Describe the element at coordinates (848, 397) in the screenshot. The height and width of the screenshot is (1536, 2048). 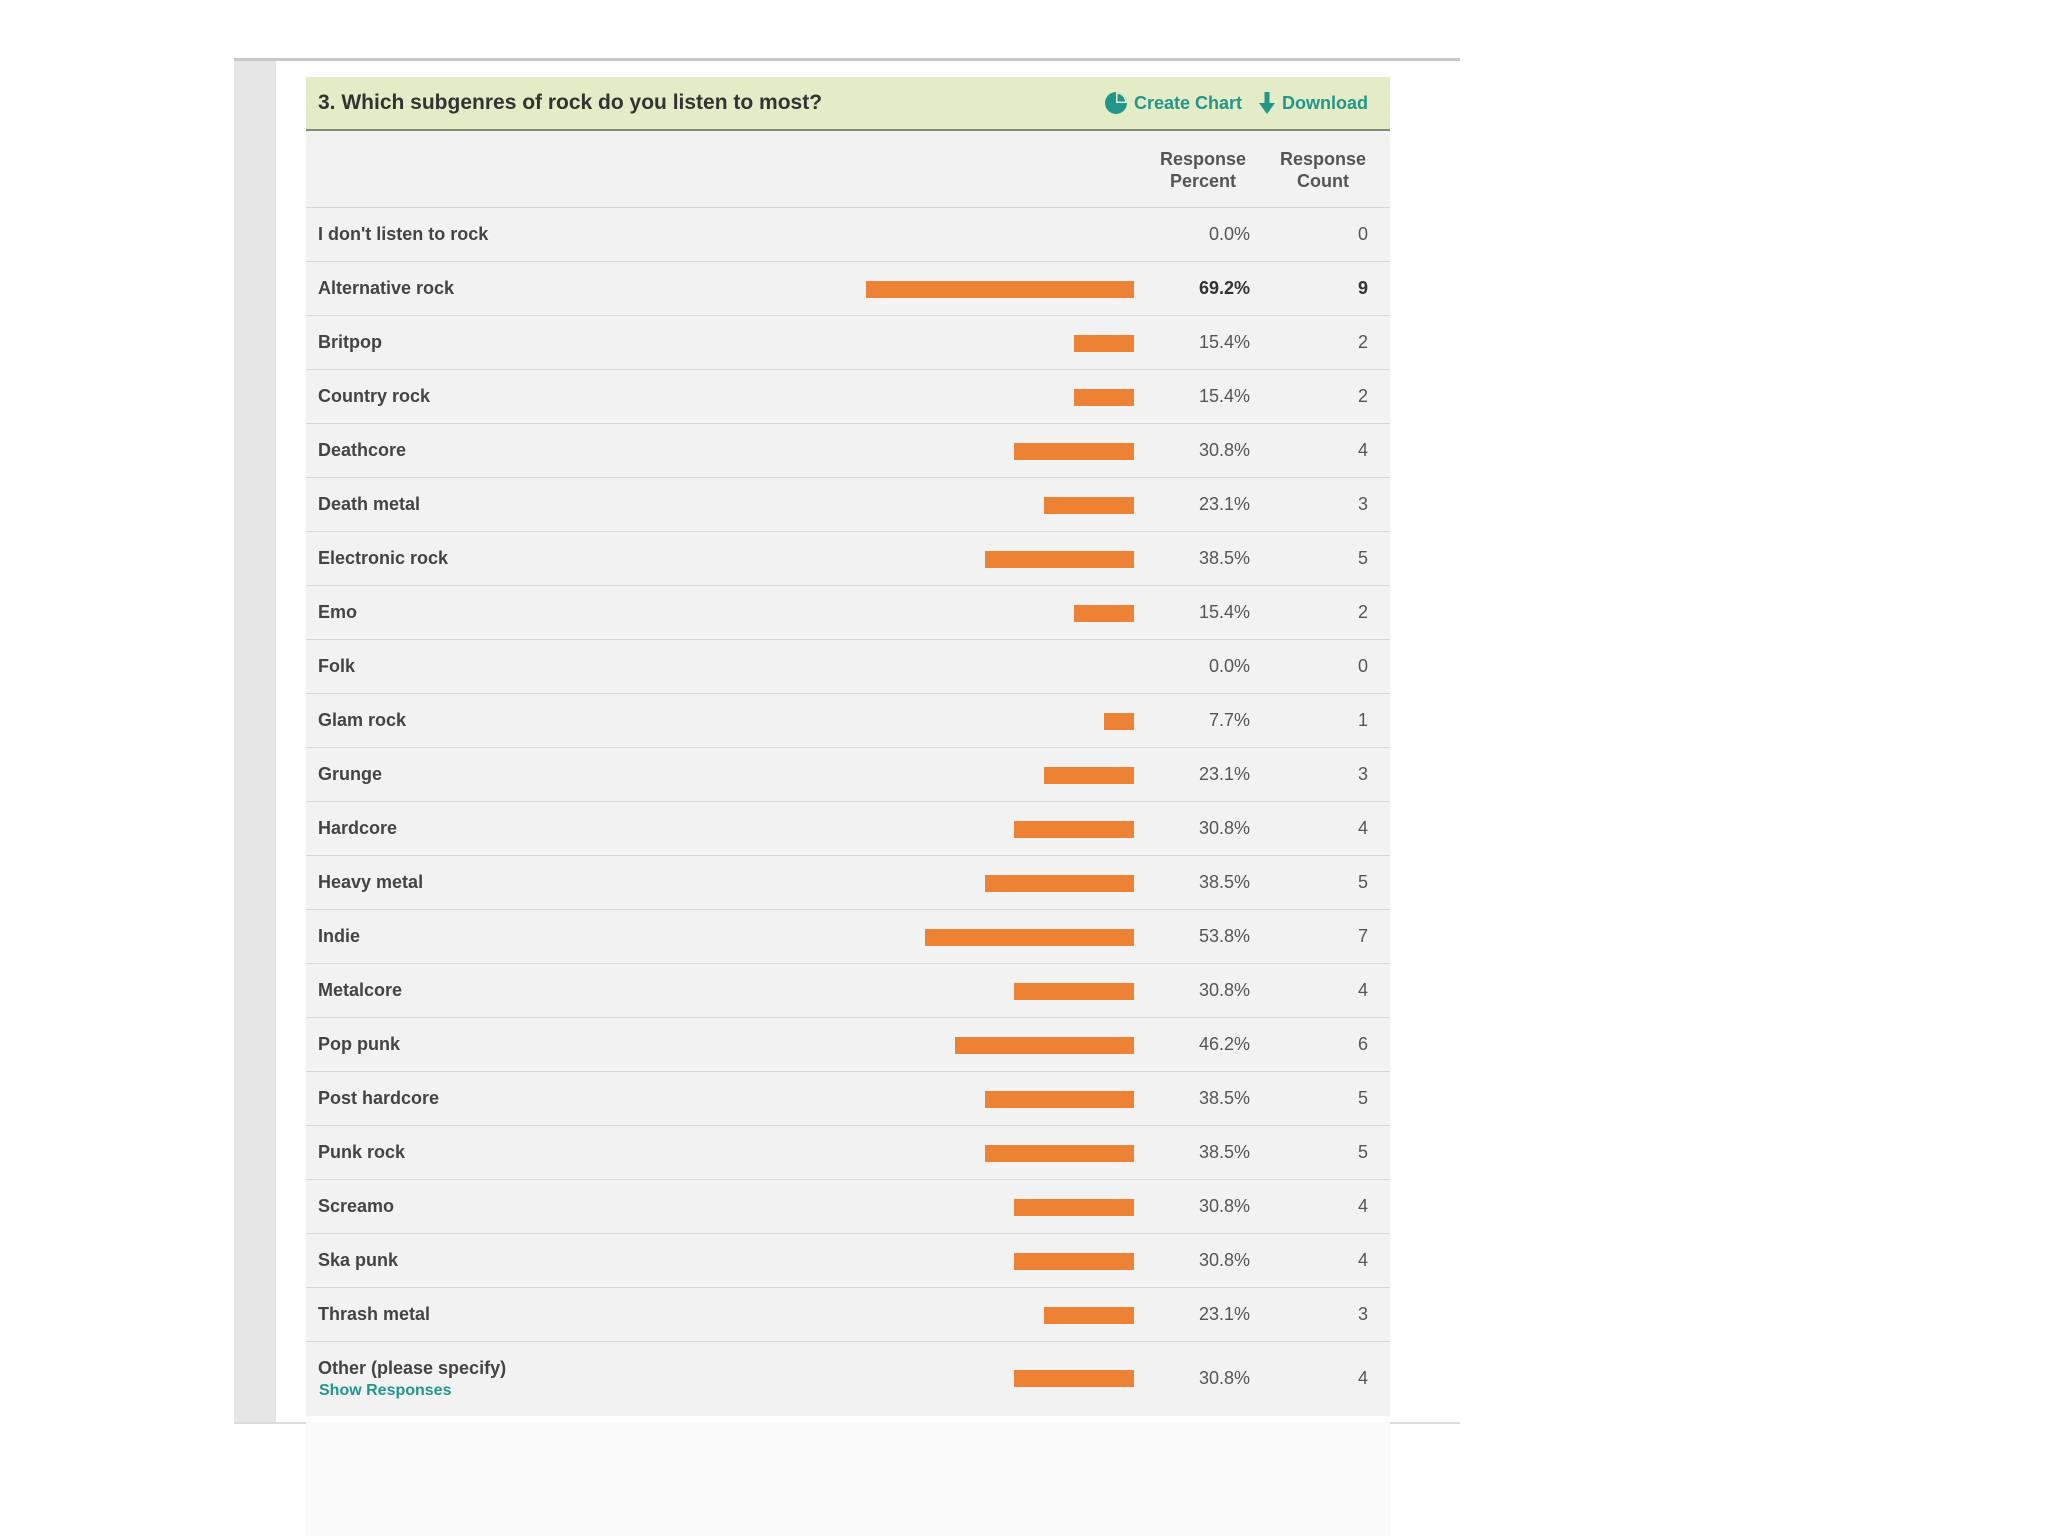
I see `table-row: Country rock 15.4% 2` at that location.